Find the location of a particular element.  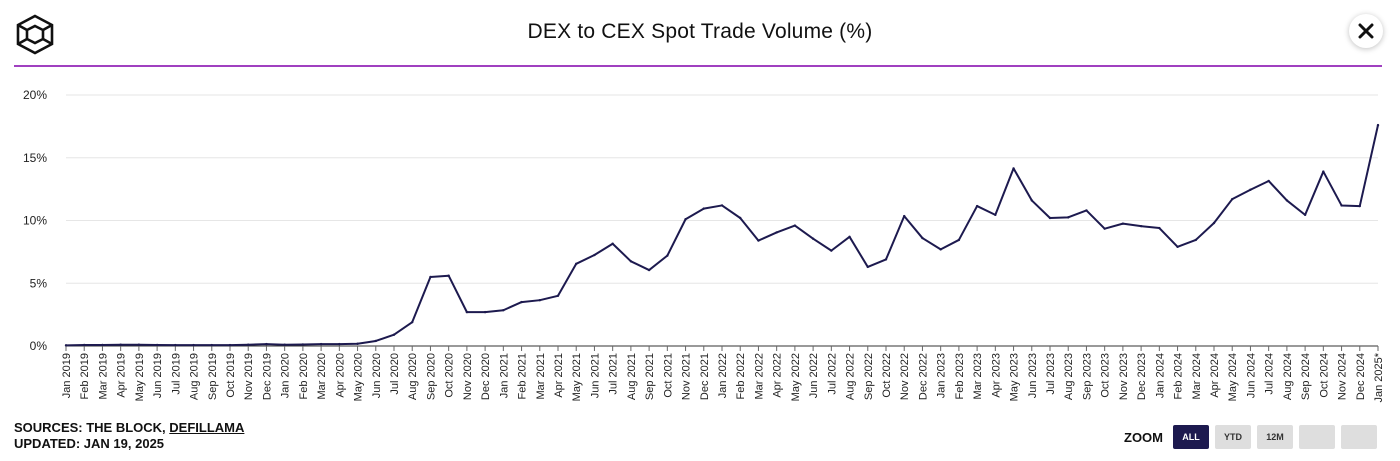

cube-logo-icon is located at coordinates (35, 34).